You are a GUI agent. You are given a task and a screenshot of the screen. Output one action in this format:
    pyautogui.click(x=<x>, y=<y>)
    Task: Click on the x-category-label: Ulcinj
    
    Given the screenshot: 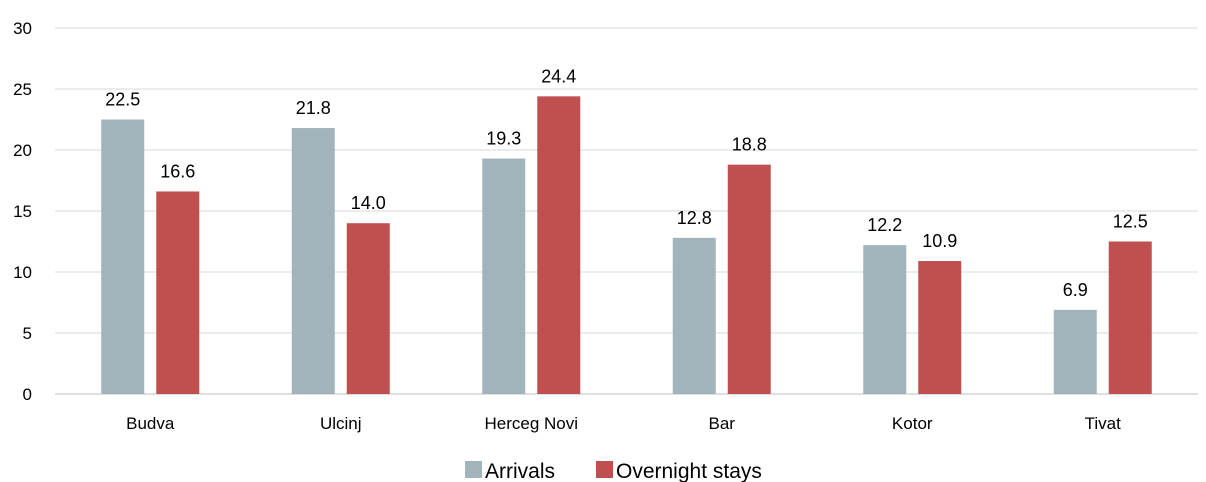 What is the action you would take?
    pyautogui.click(x=341, y=423)
    